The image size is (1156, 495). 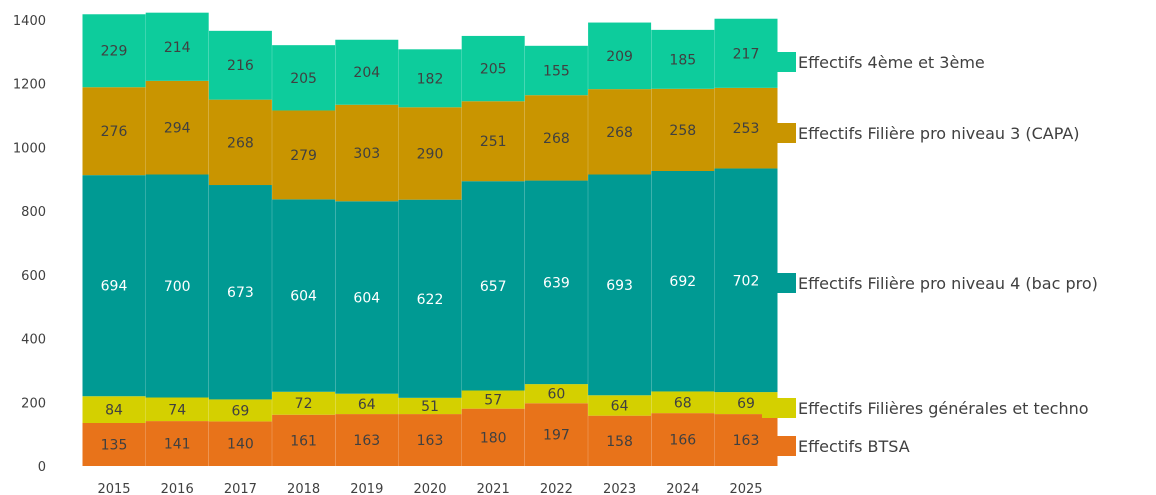 I want to click on bar-value-label: 229, so click(x=114, y=52).